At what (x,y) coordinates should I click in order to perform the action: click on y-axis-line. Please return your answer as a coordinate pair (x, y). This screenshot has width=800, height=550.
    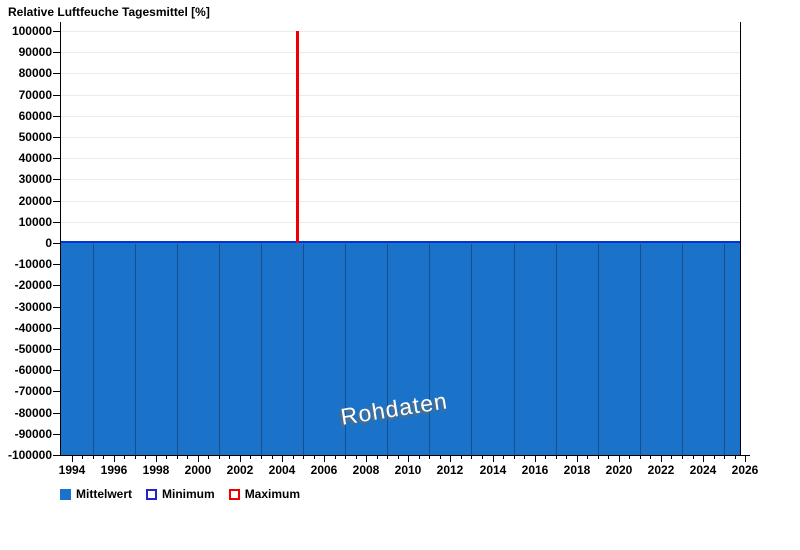
    Looking at the image, I should click on (60, 238).